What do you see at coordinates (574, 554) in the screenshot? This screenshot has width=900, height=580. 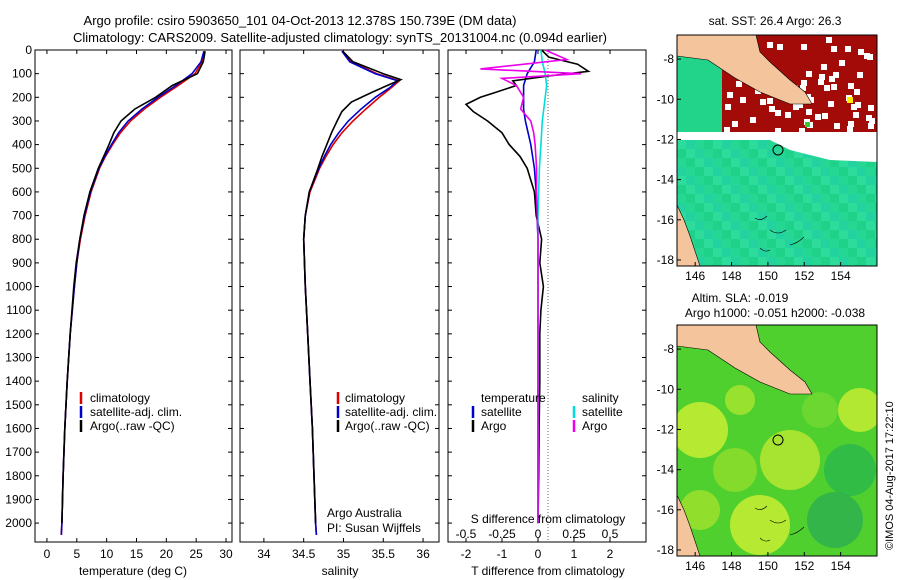 I see `x-tick-label: 1` at bounding box center [574, 554].